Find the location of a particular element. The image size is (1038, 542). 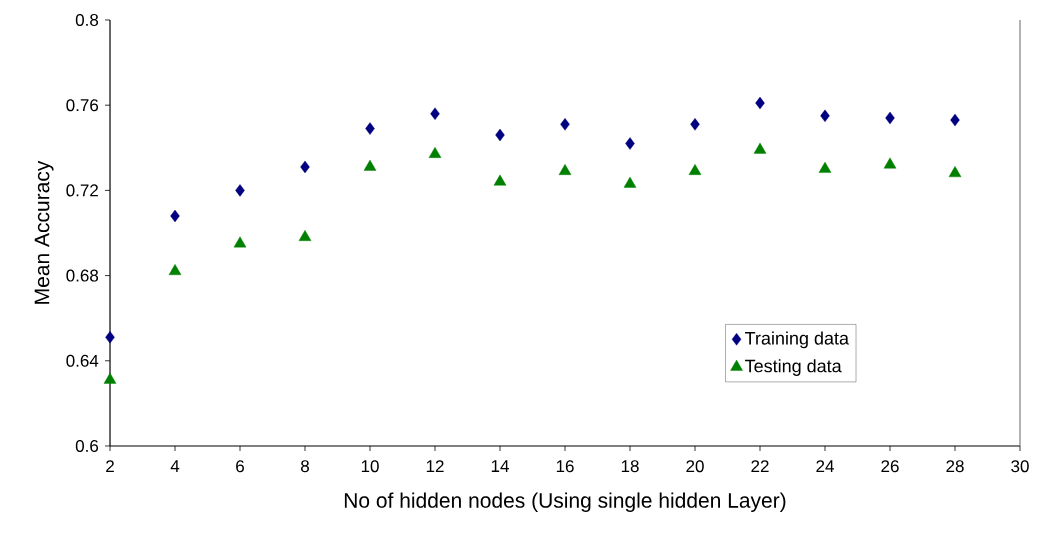

x-tick-label: 20 is located at coordinates (695, 466).